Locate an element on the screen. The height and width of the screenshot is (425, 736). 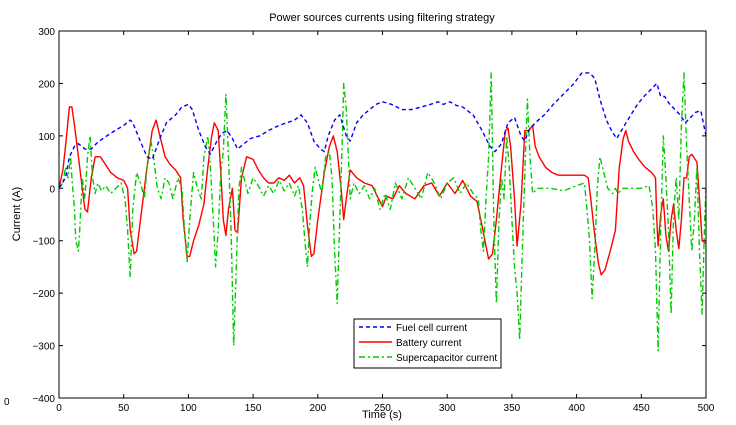
y-axis-label: Current (A) is located at coordinates (17, 214).